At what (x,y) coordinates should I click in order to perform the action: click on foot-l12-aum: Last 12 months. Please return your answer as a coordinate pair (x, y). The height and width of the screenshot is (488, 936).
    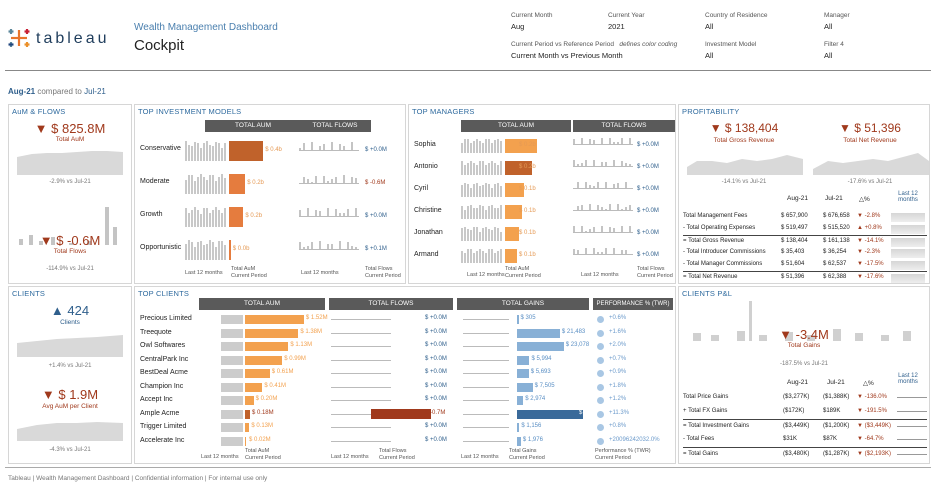
    Looking at the image, I should click on (204, 273).